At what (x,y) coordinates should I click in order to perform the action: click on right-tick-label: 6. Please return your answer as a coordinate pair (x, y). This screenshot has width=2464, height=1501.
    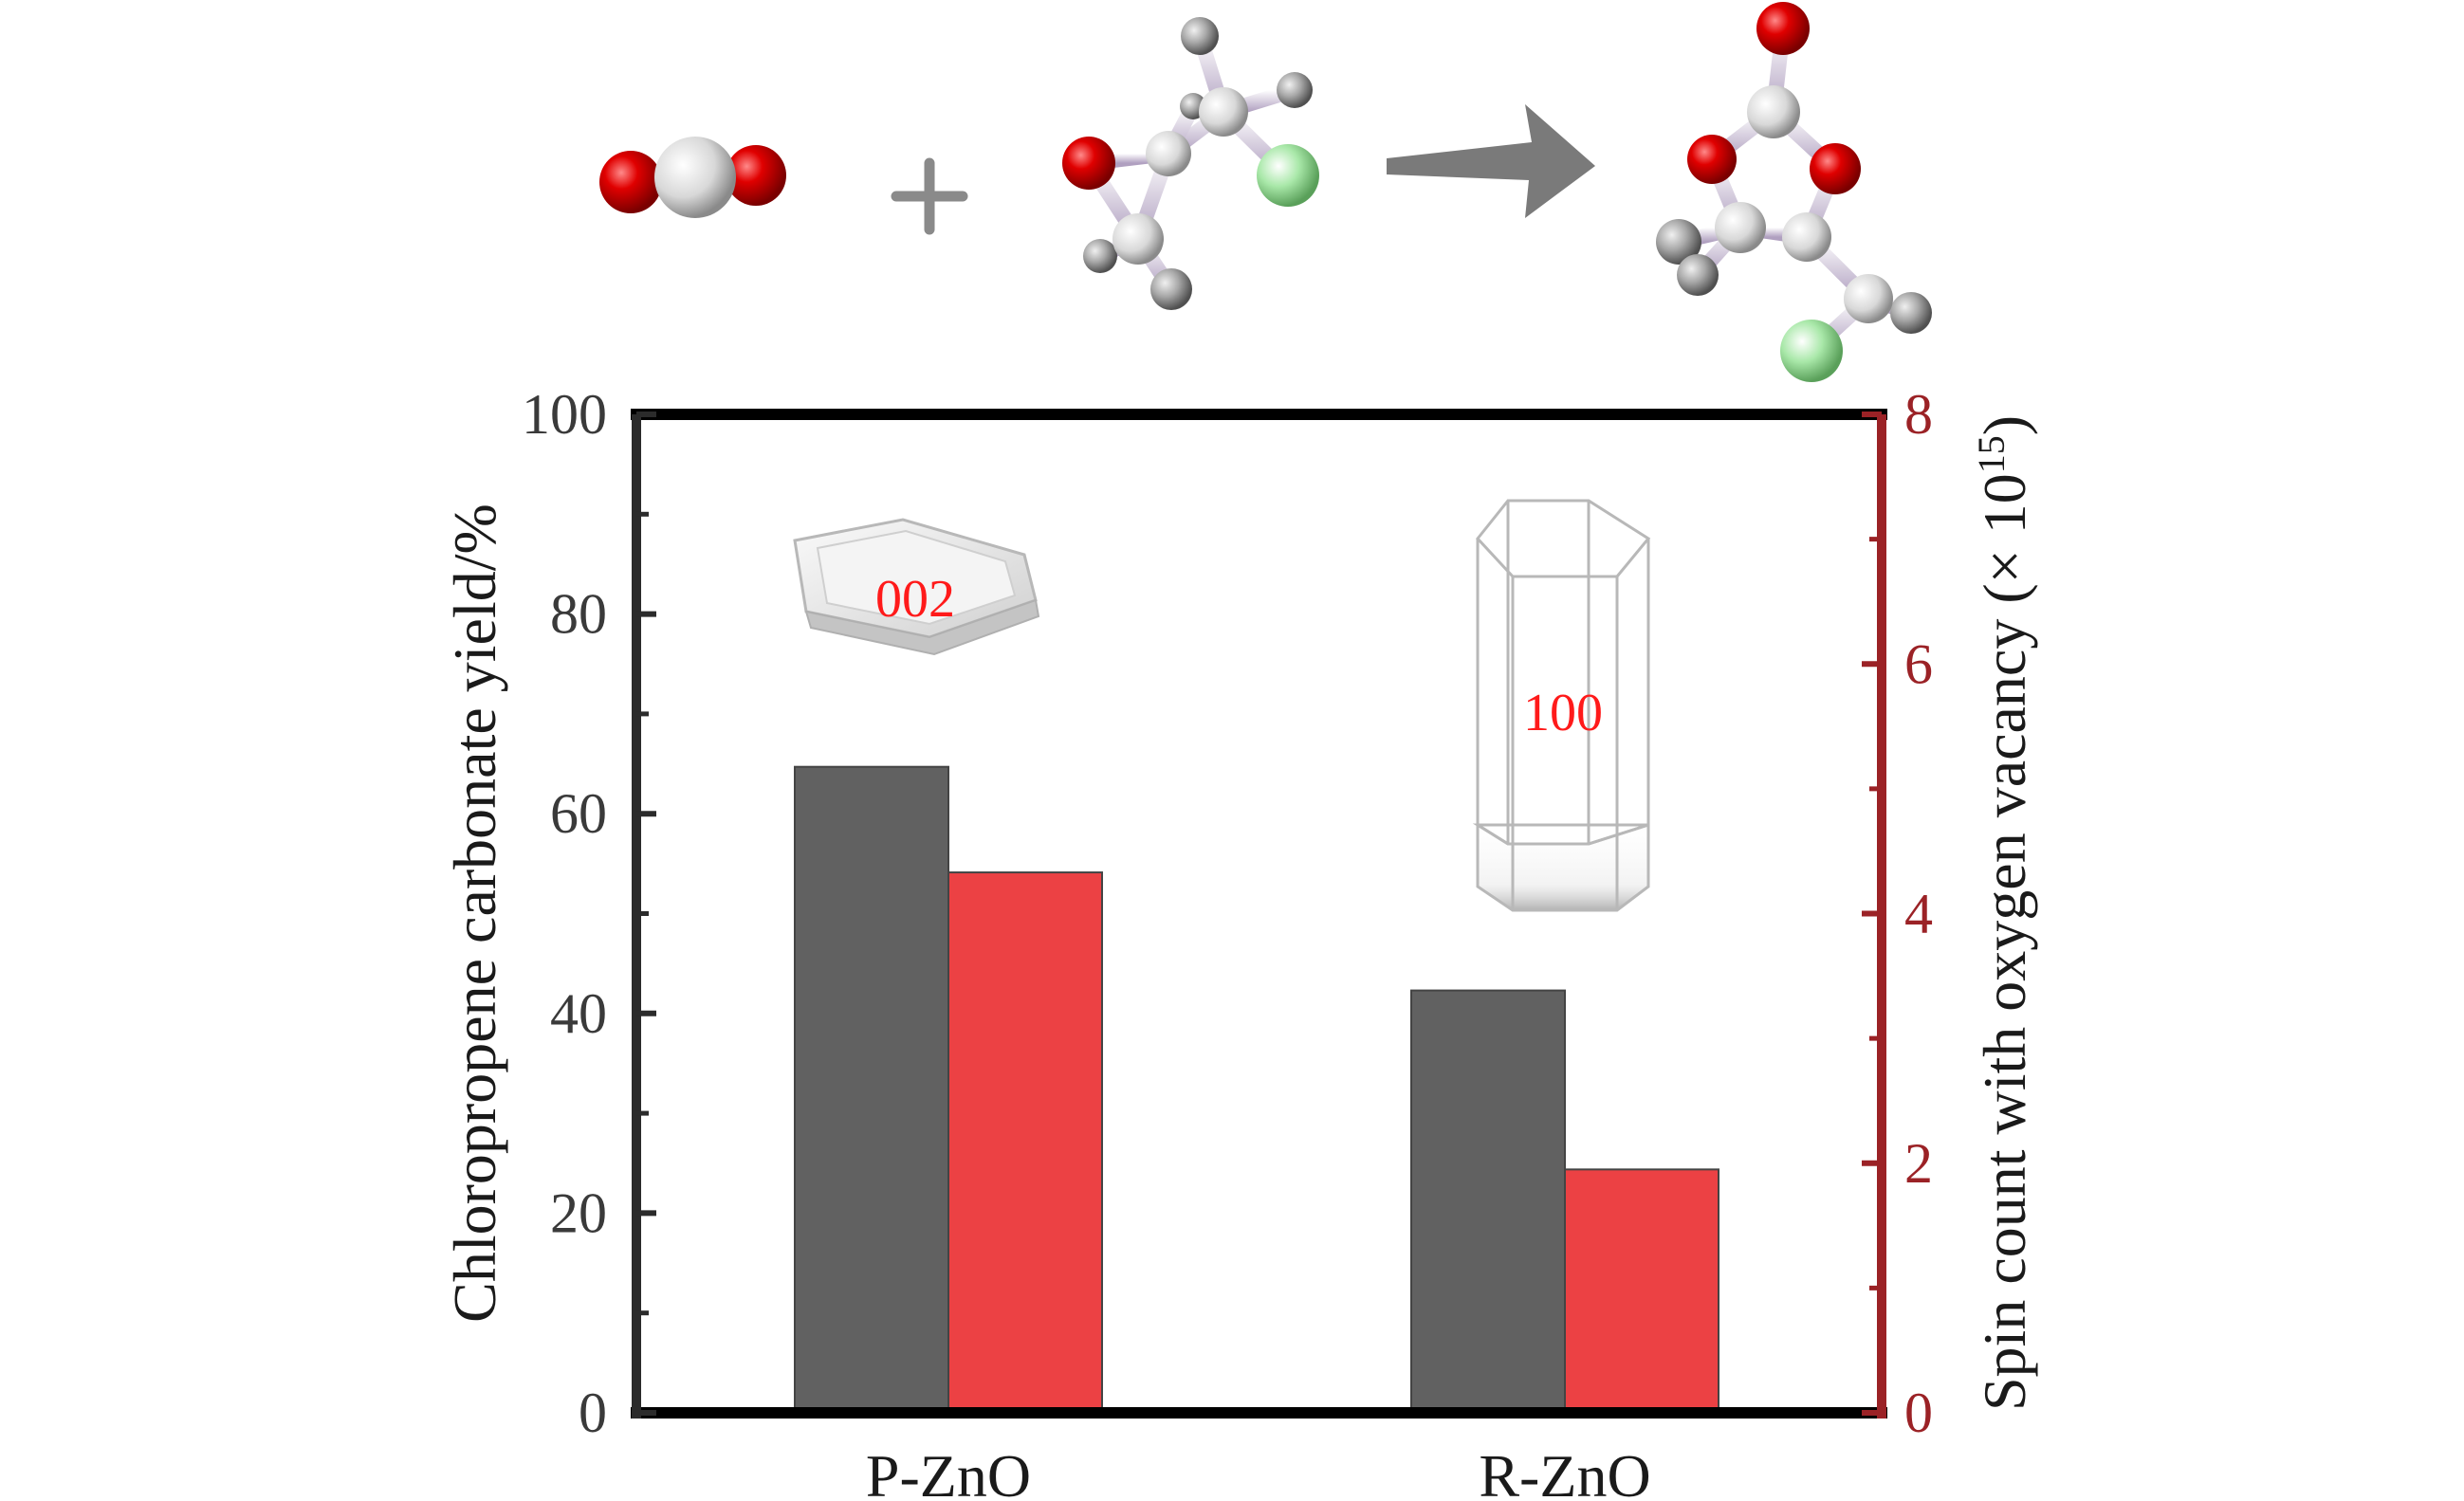
    Looking at the image, I should click on (1918, 664).